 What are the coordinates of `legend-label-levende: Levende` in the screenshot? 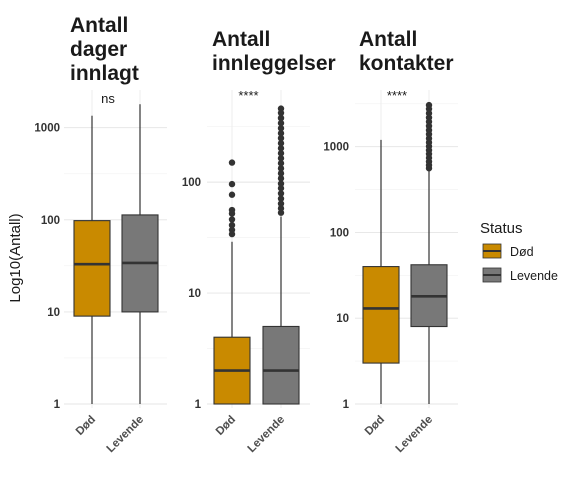 It's located at (534, 276).